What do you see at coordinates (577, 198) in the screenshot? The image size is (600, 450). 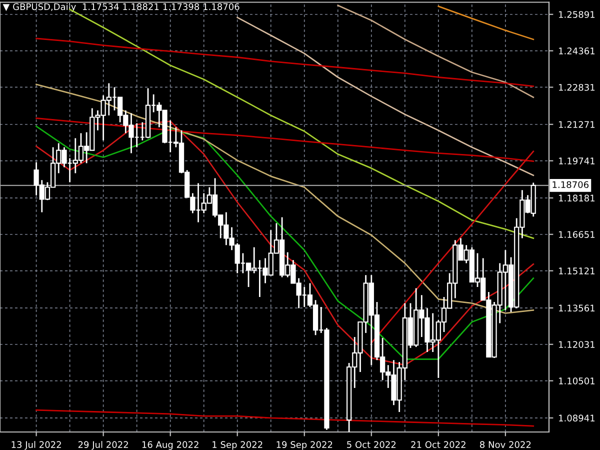 I see `y-tick-label: 1.18181` at bounding box center [577, 198].